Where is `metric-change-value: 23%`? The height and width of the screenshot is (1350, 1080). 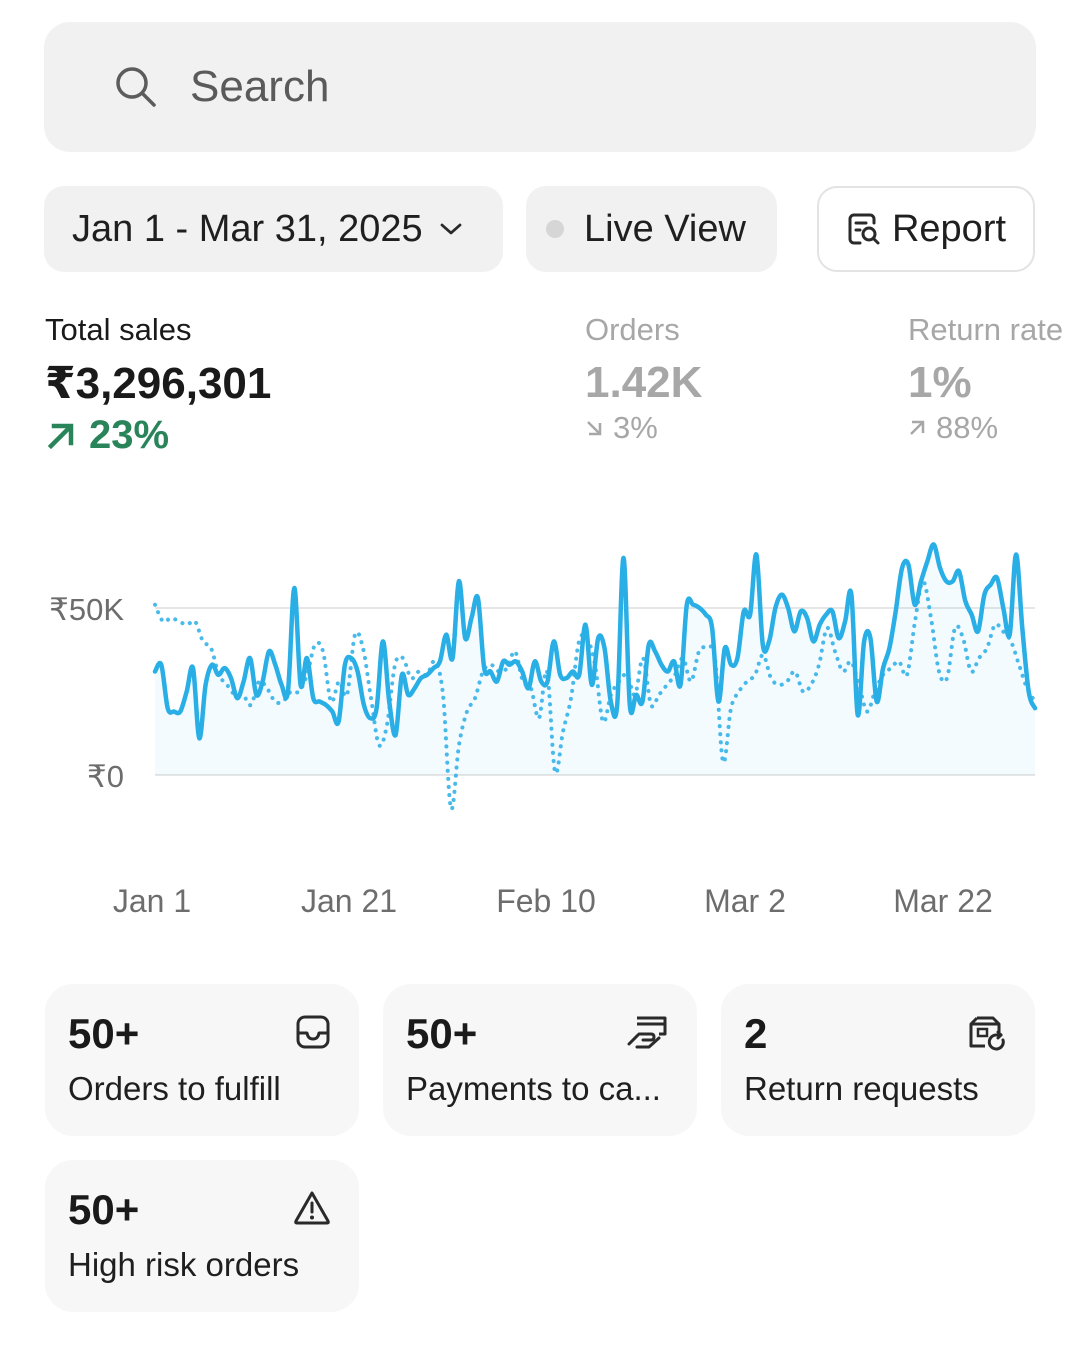 metric-change-value: 23% is located at coordinates (129, 435).